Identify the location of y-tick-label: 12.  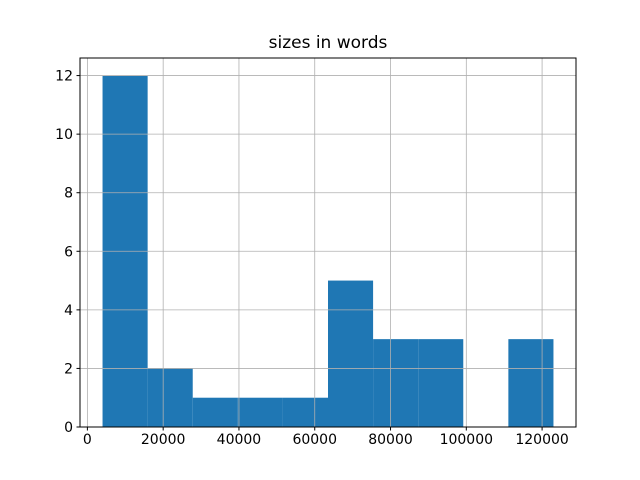
(64, 77).